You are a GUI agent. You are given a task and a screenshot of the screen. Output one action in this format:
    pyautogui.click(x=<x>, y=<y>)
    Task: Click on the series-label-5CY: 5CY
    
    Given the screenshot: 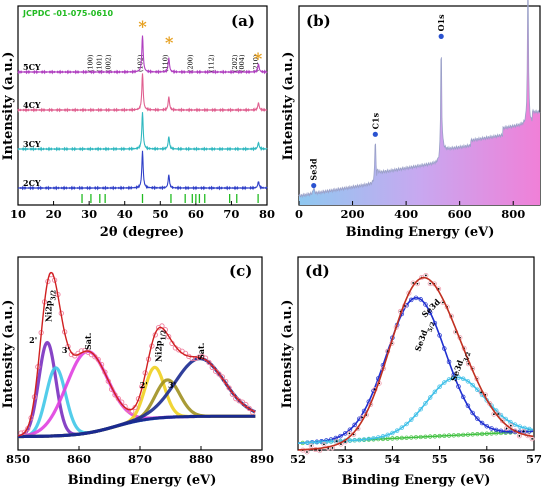 What is the action you would take?
    pyautogui.click(x=32, y=67)
    